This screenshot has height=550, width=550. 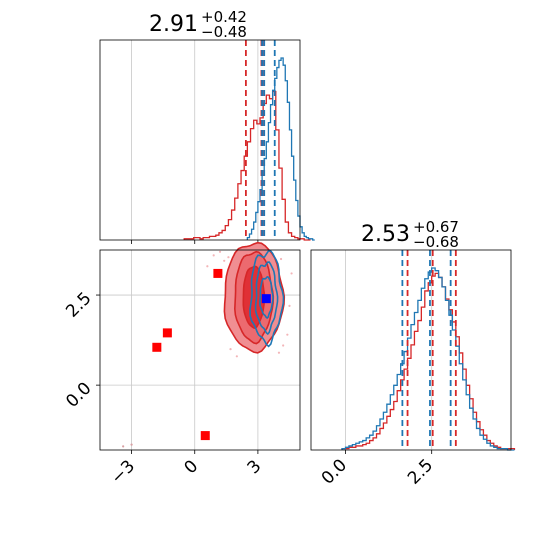 I want to click on joint-ytick-label-0: 0.0, so click(x=78, y=395).